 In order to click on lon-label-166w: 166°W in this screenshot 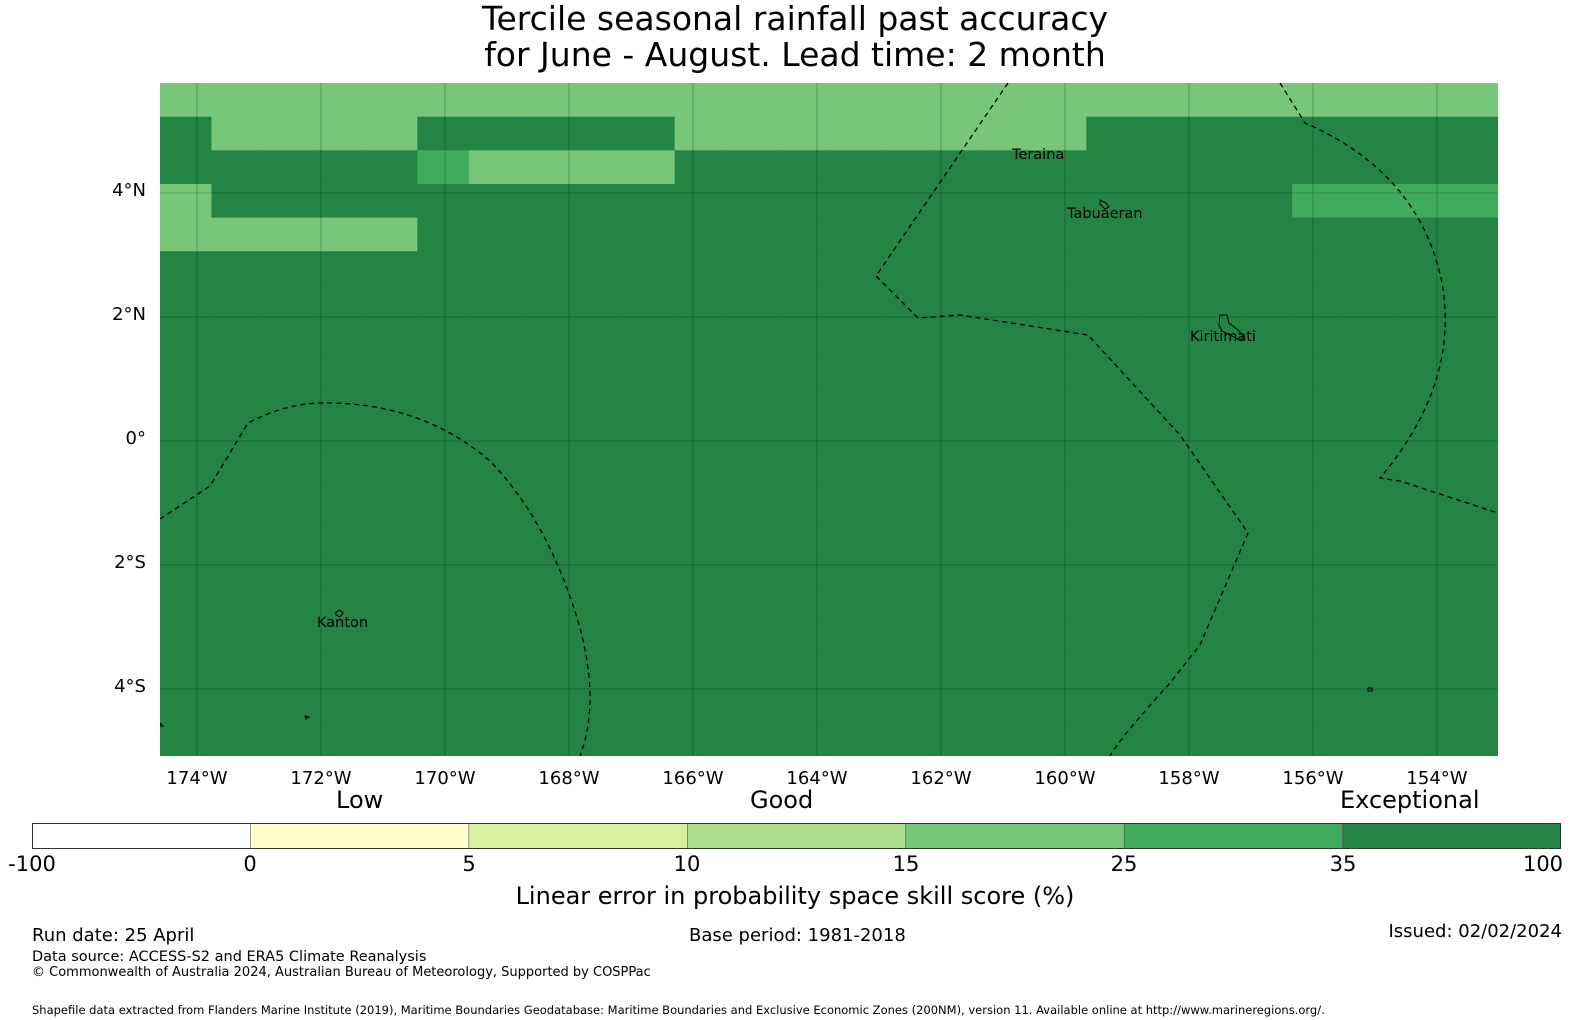, I will do `click(693, 778)`.